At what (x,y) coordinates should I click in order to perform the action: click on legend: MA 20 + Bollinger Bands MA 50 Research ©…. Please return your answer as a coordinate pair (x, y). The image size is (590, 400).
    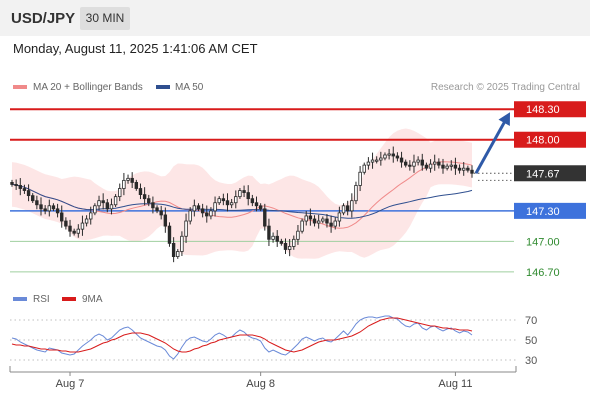
    Looking at the image, I should click on (296, 87).